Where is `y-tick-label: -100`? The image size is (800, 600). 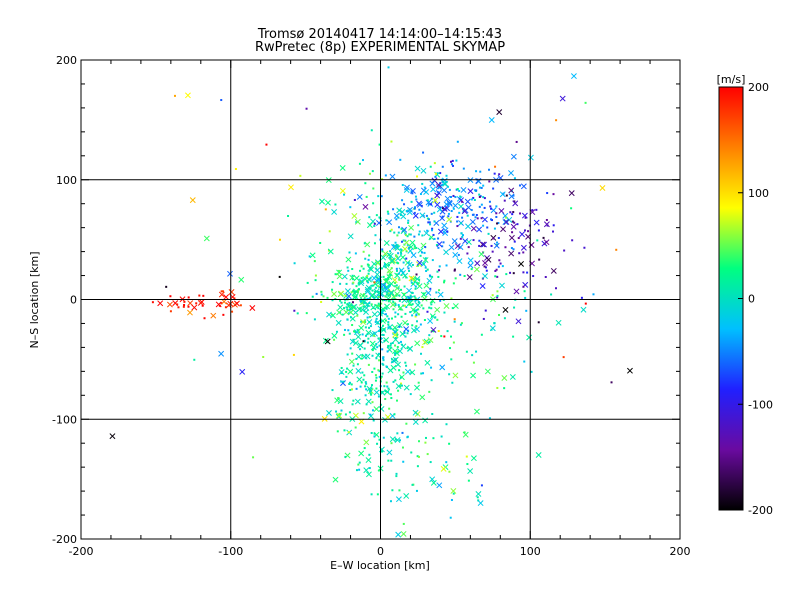 y-tick-label: -100 is located at coordinates (64, 419).